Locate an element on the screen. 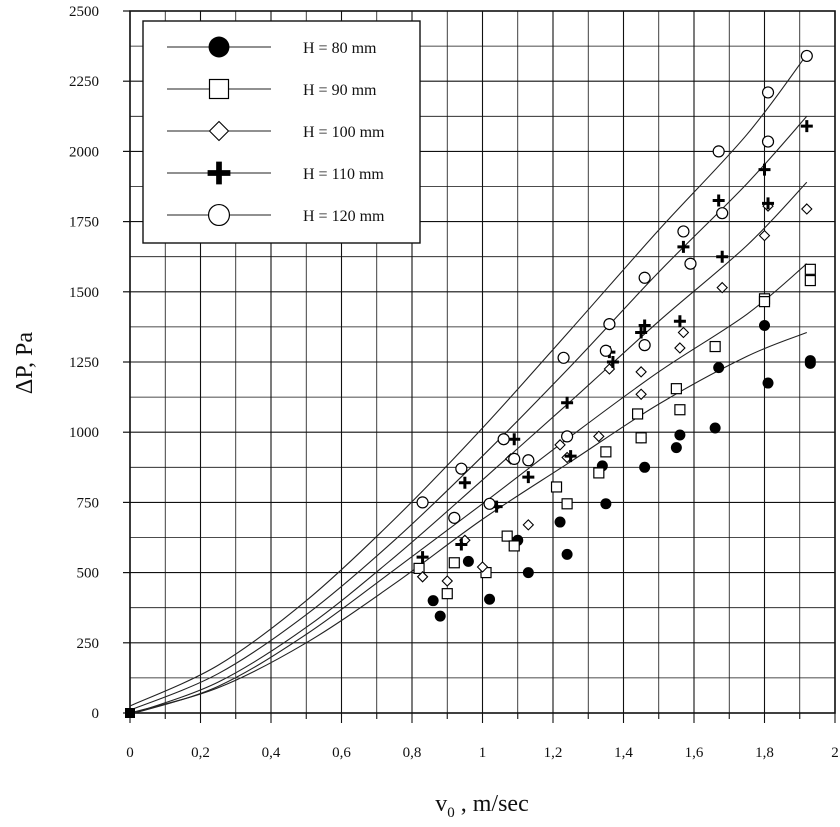 The image size is (840, 827). x-tick-label: 0,2 is located at coordinates (200, 753).